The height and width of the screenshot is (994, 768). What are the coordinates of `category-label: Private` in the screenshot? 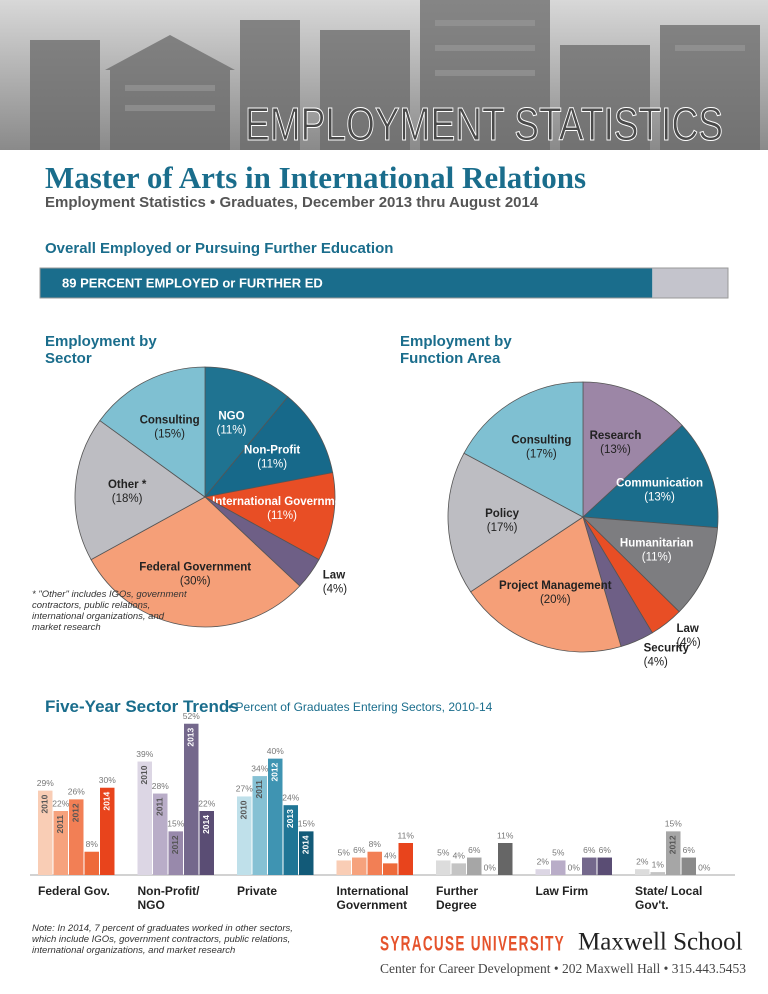 It's located at (257, 891).